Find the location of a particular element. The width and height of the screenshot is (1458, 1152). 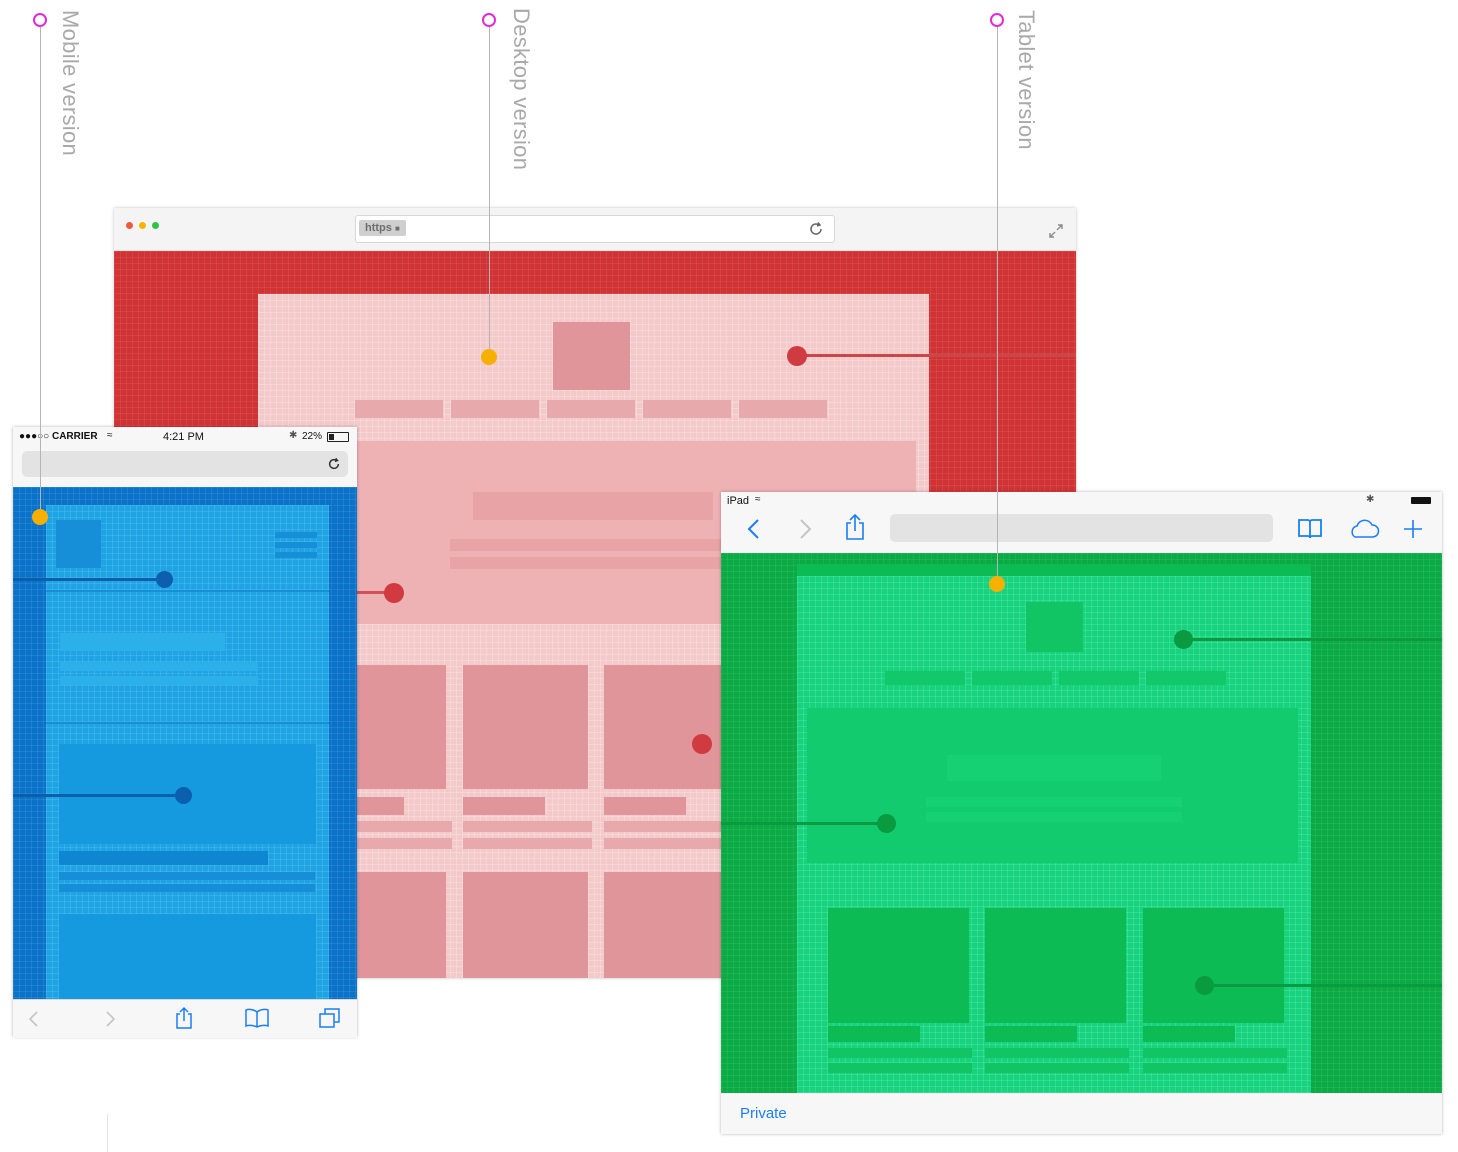

tablet-status-bar: iPad ≈ ✱ is located at coordinates (1081, 501).